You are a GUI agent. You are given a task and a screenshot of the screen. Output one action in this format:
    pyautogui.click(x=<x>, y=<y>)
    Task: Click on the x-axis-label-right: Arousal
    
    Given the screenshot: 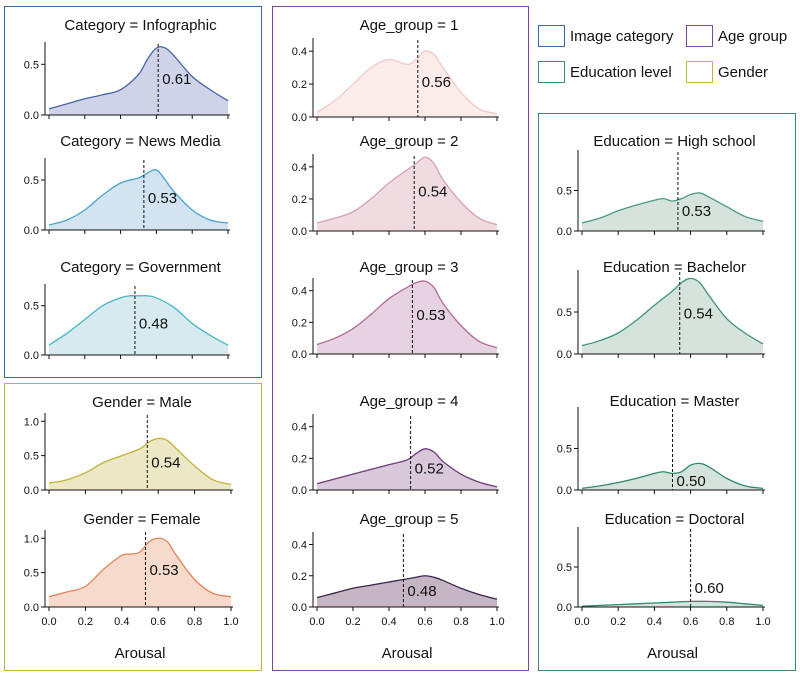 What is the action you would take?
    pyautogui.click(x=672, y=653)
    